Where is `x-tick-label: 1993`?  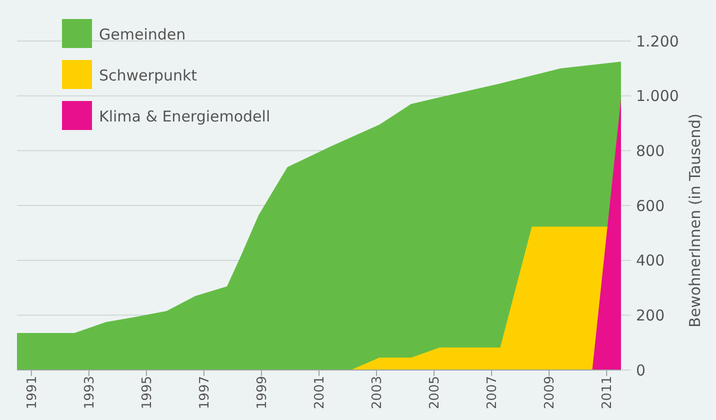
x-tick-label: 1993 is located at coordinates (90, 393).